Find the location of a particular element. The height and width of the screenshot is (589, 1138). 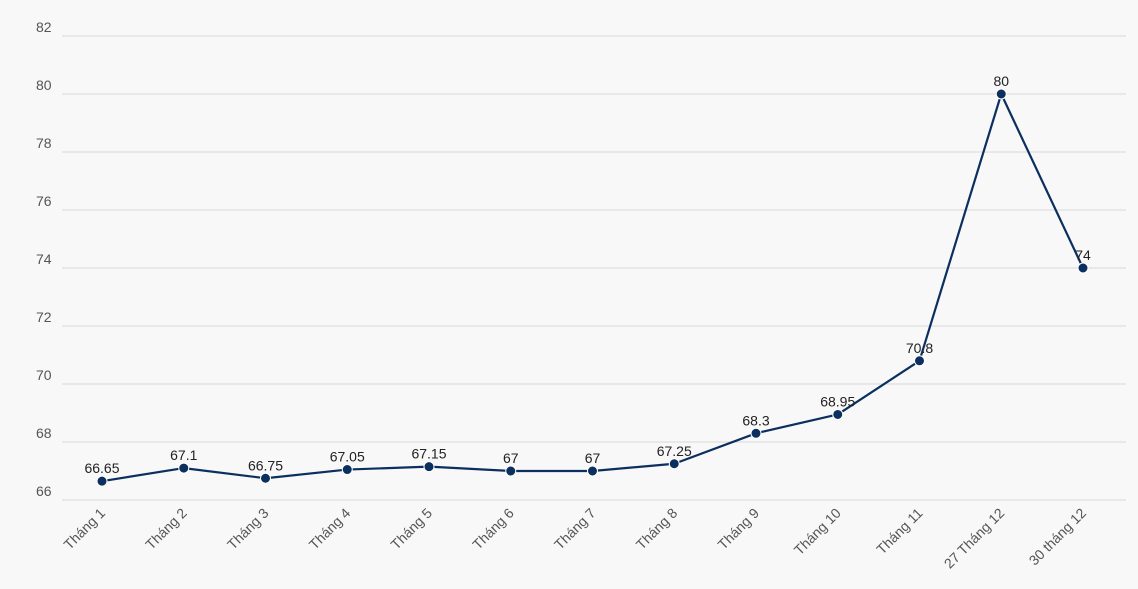

data-label: 67.15 is located at coordinates (428, 454).